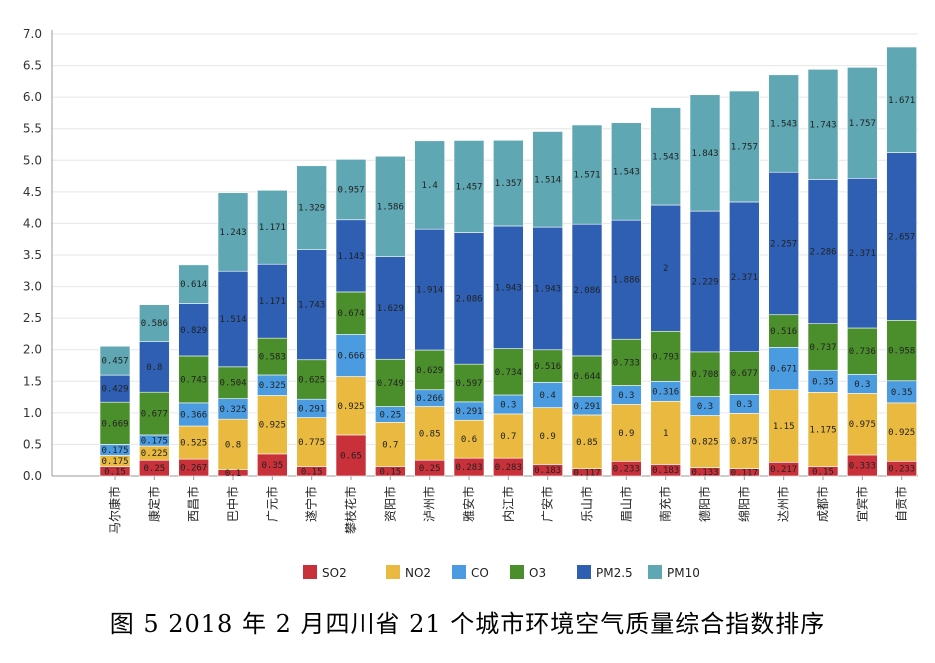 The width and height of the screenshot is (935, 663). What do you see at coordinates (32, 350) in the screenshot?
I see `y-tick-label: 2.0` at bounding box center [32, 350].